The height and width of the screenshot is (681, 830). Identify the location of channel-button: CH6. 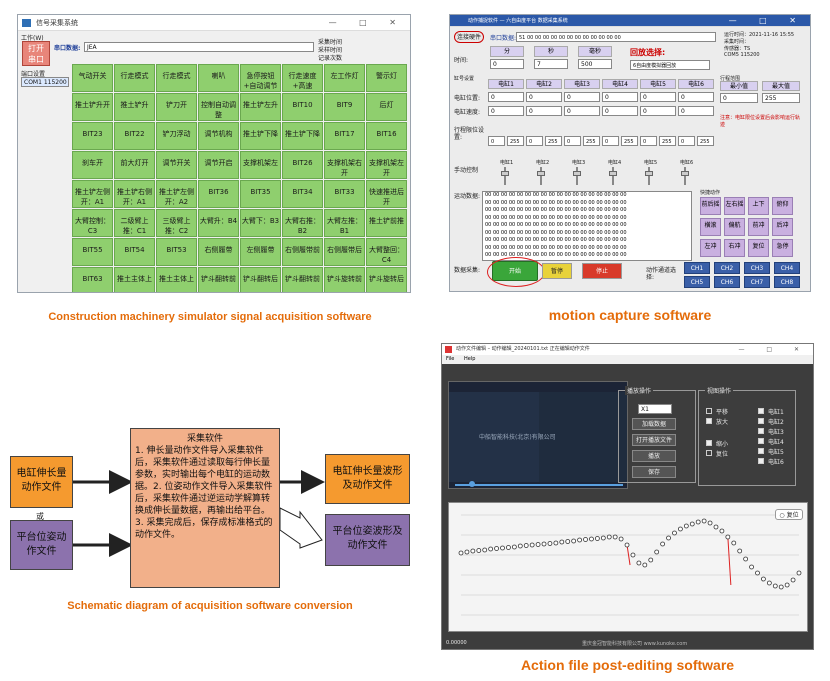
(727, 282).